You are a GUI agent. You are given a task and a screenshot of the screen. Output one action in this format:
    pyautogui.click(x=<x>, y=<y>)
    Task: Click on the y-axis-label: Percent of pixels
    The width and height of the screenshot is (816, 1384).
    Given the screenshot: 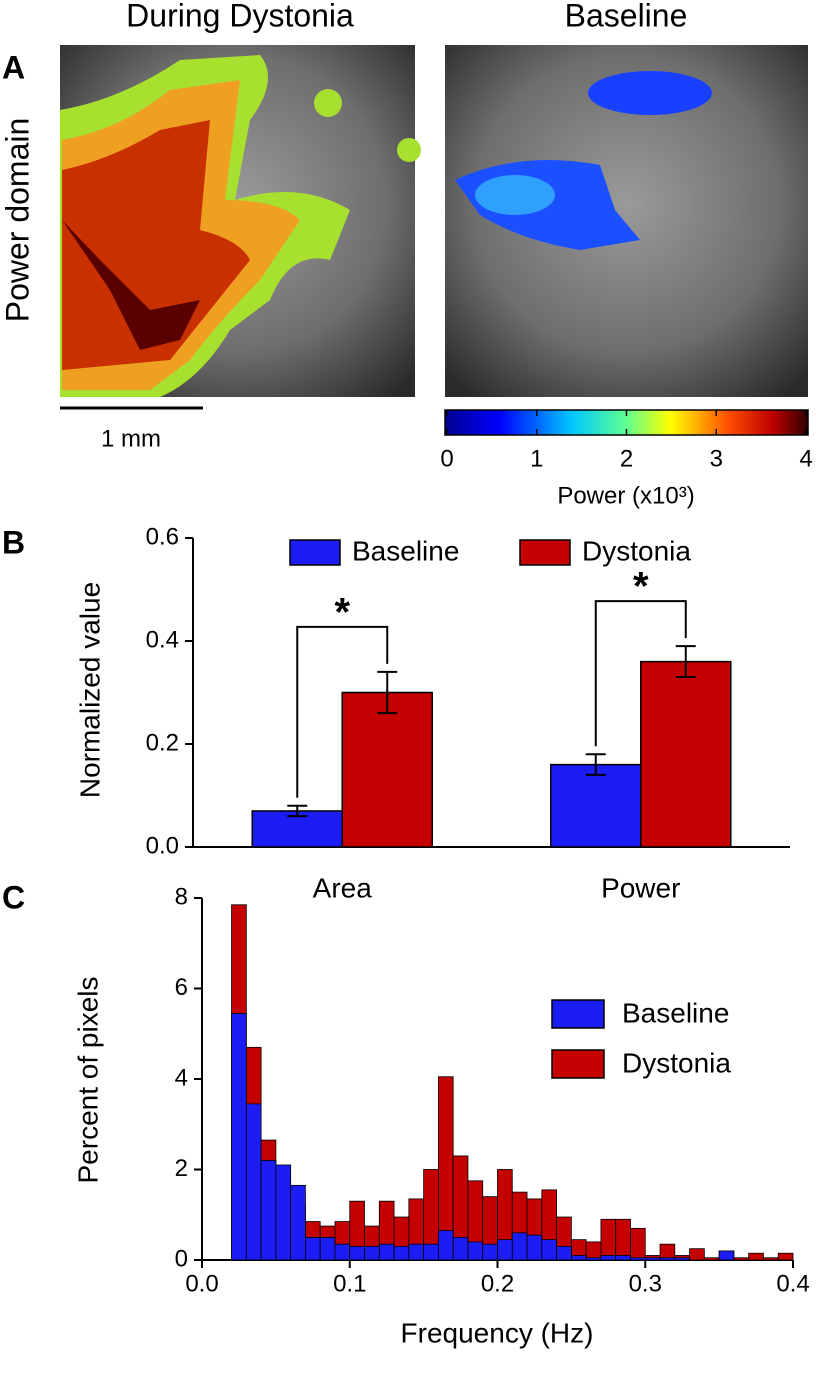 What is the action you would take?
    pyautogui.click(x=87, y=1080)
    